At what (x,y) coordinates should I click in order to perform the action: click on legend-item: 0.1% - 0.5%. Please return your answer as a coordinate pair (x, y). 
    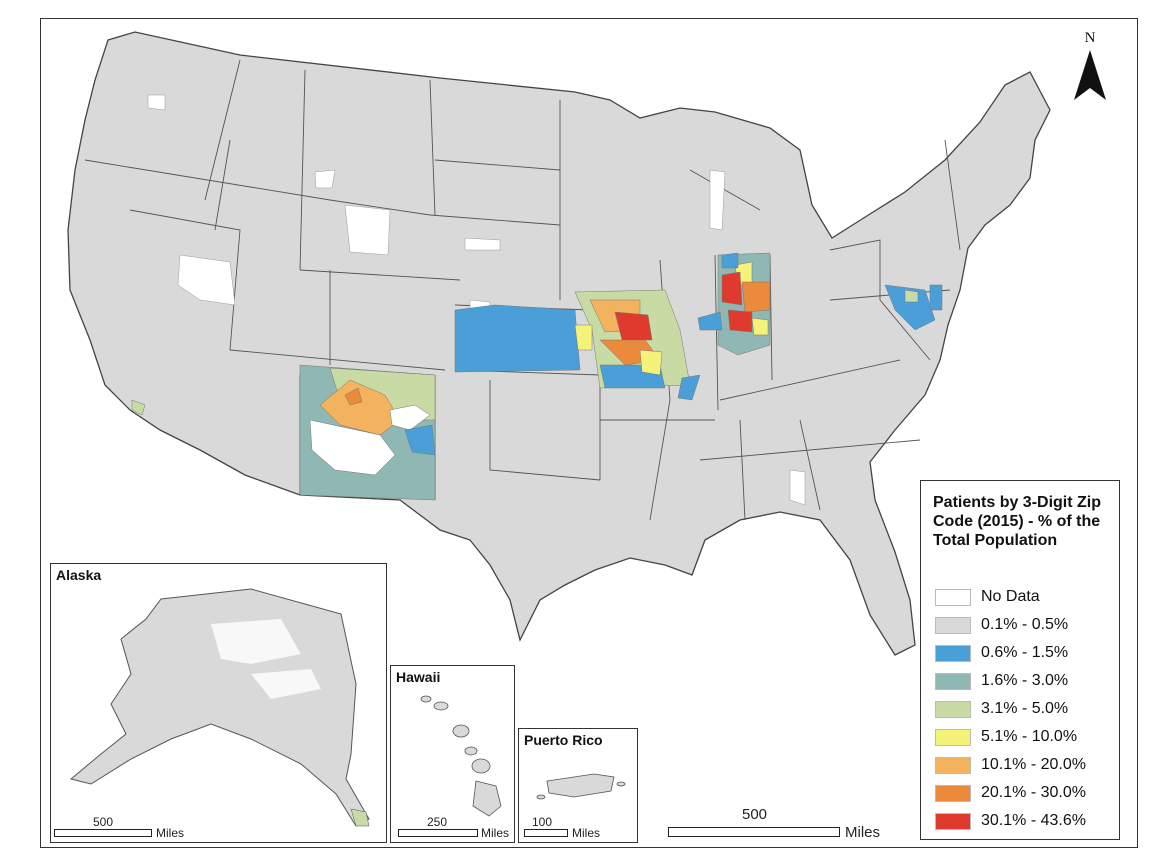
    Looking at the image, I should click on (1001, 625).